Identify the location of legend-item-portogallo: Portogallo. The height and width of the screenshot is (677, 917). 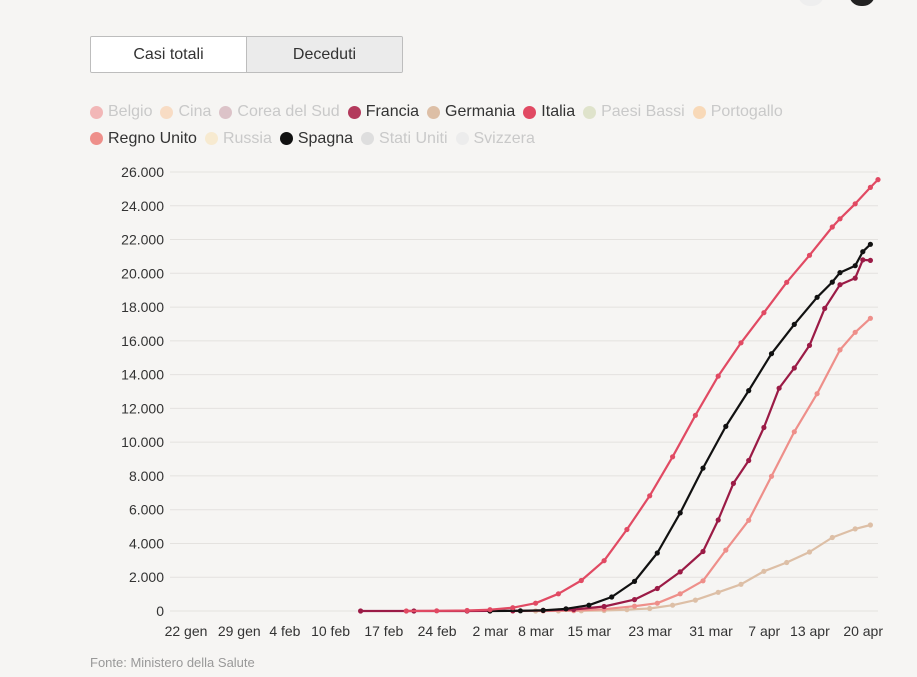
(737, 112).